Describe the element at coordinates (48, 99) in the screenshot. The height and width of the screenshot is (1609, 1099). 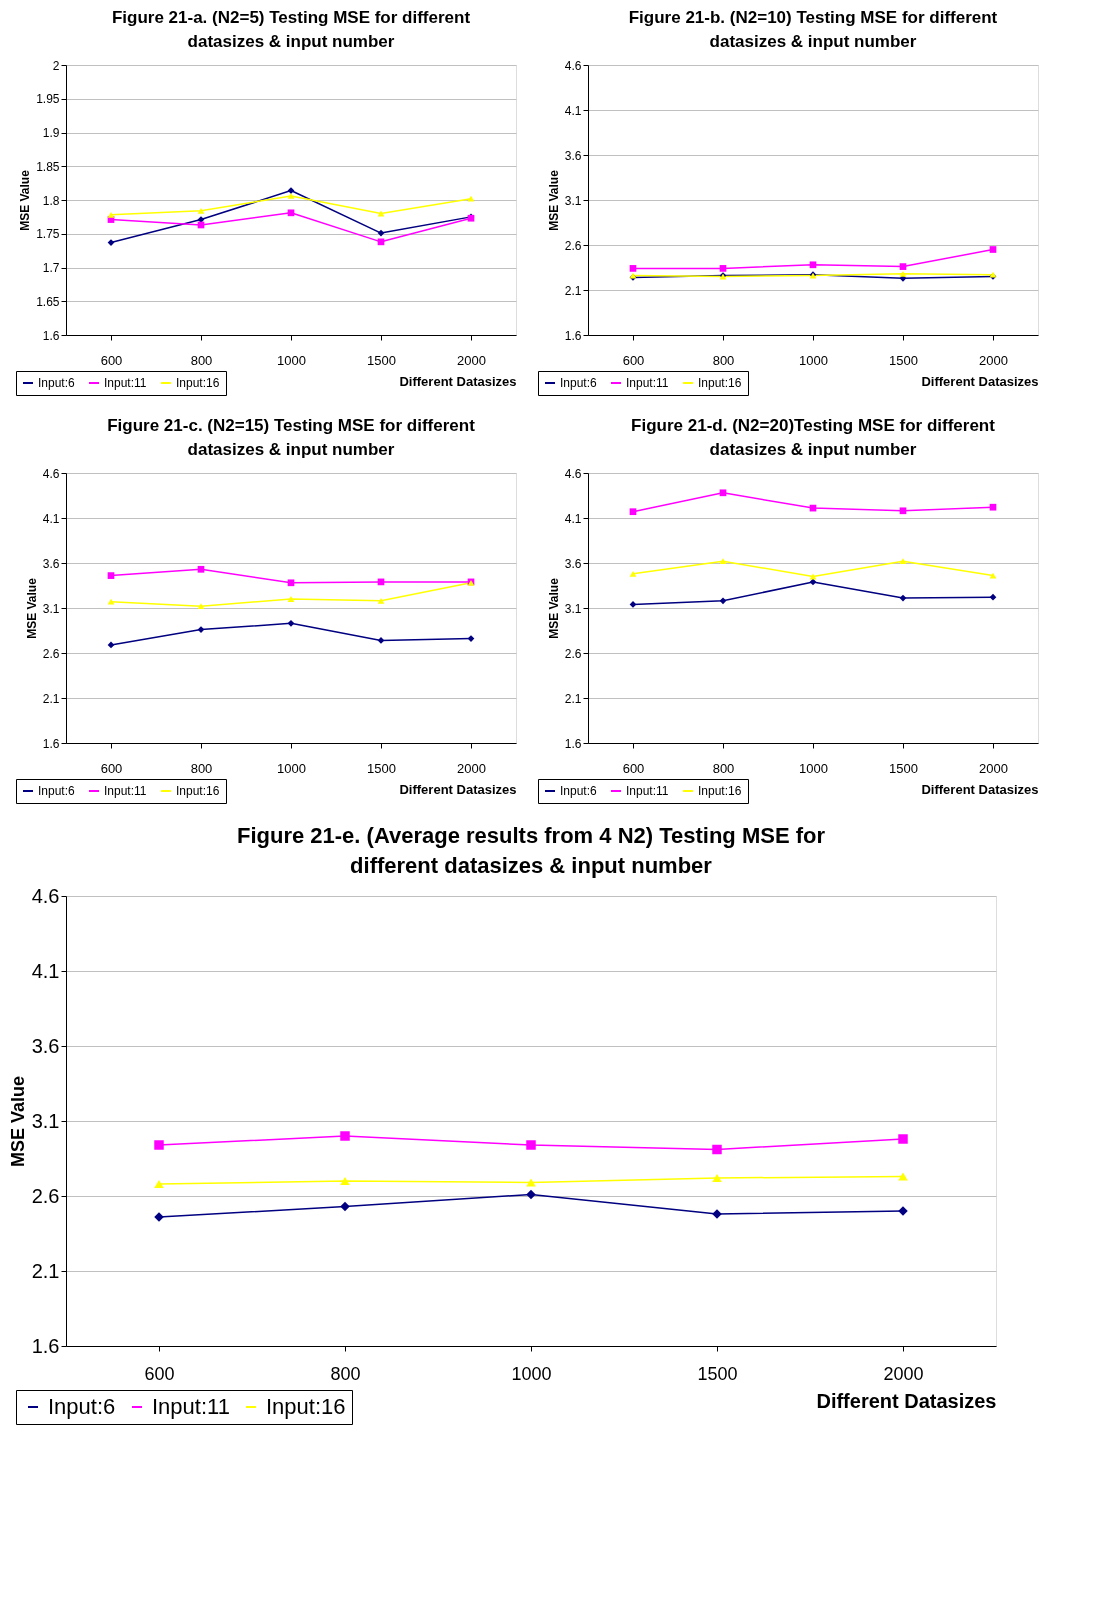
I see `y-tick-label: 1.95` at that location.